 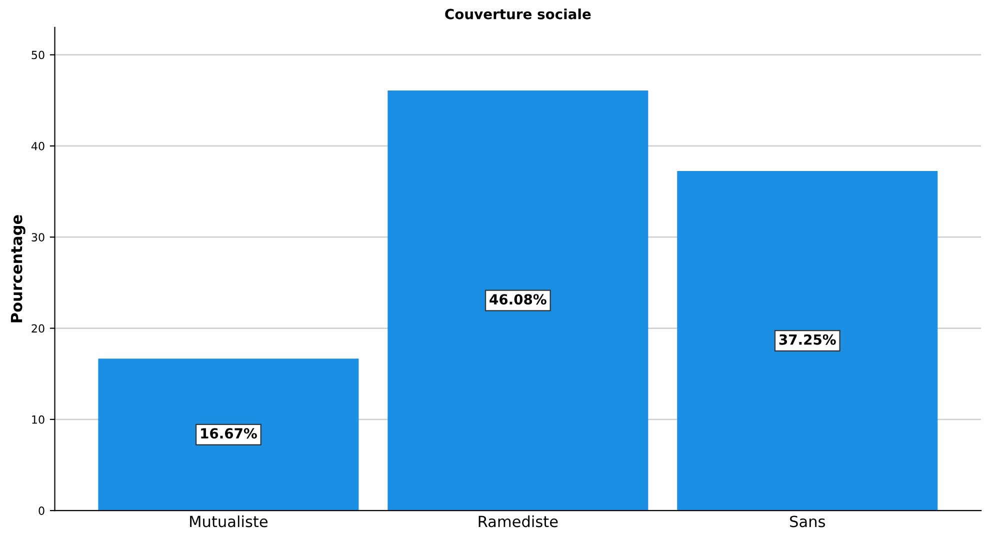 I want to click on y-tick-label: 30, so click(x=38, y=237).